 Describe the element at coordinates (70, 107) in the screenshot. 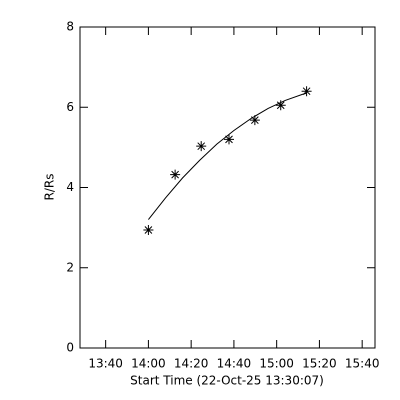

I see `y-tick-label: 6` at that location.